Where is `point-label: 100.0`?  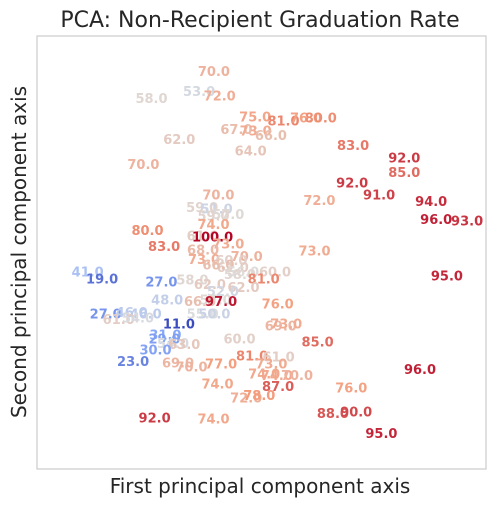
point-label: 100.0 is located at coordinates (212, 238).